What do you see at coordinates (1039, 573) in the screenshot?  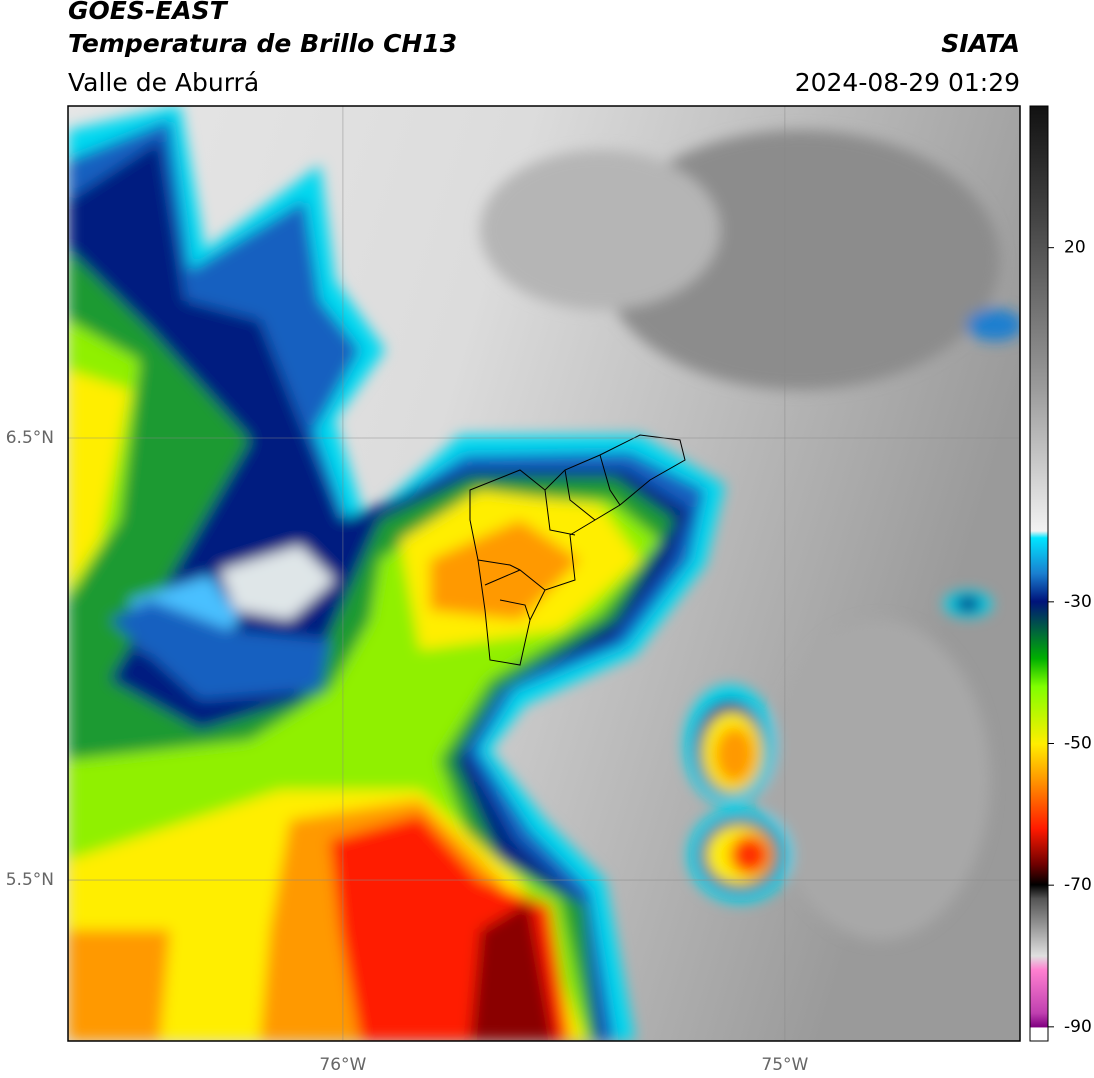 I see `colorbar` at bounding box center [1039, 573].